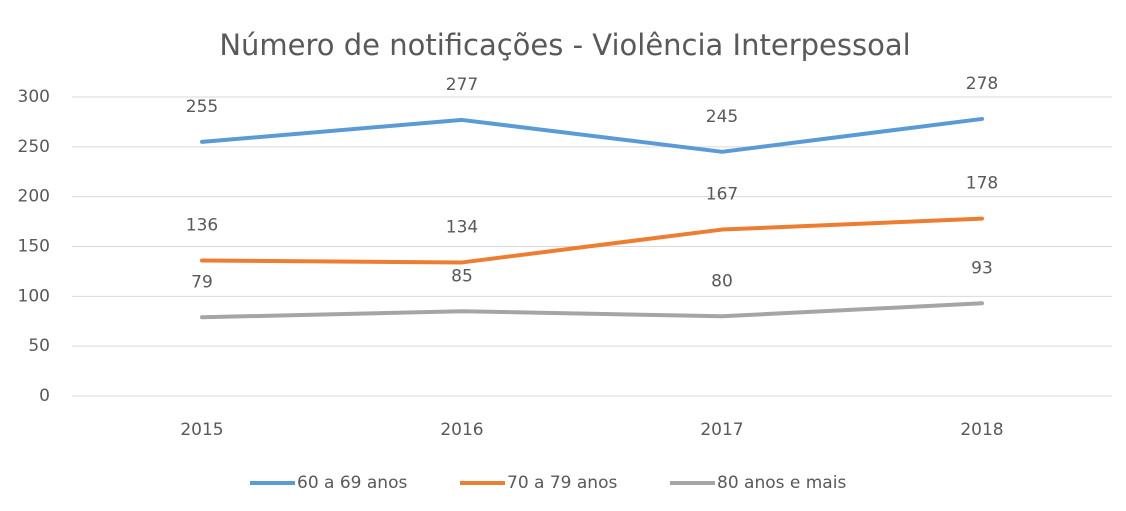 Image resolution: width=1126 pixels, height=511 pixels. I want to click on data-label: 79, so click(202, 282).